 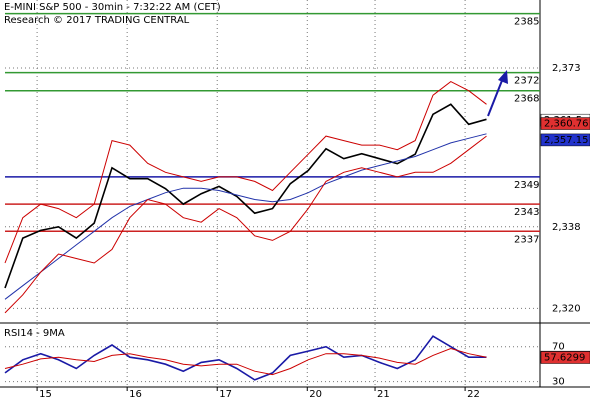 I want to click on level-label: 2349, so click(x=526, y=185).